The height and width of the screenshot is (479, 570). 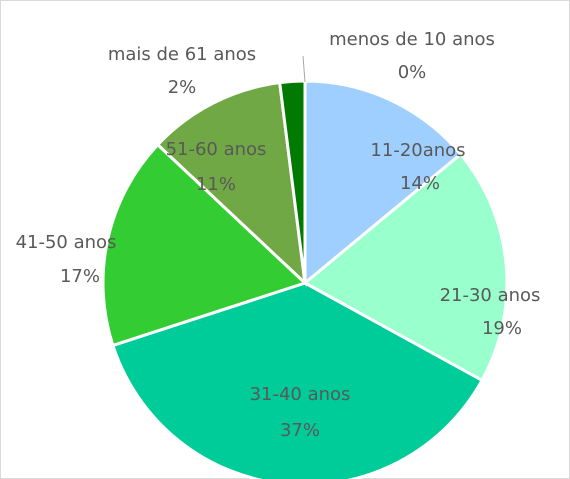 I want to click on slice-value-label: 37%, so click(x=300, y=430).